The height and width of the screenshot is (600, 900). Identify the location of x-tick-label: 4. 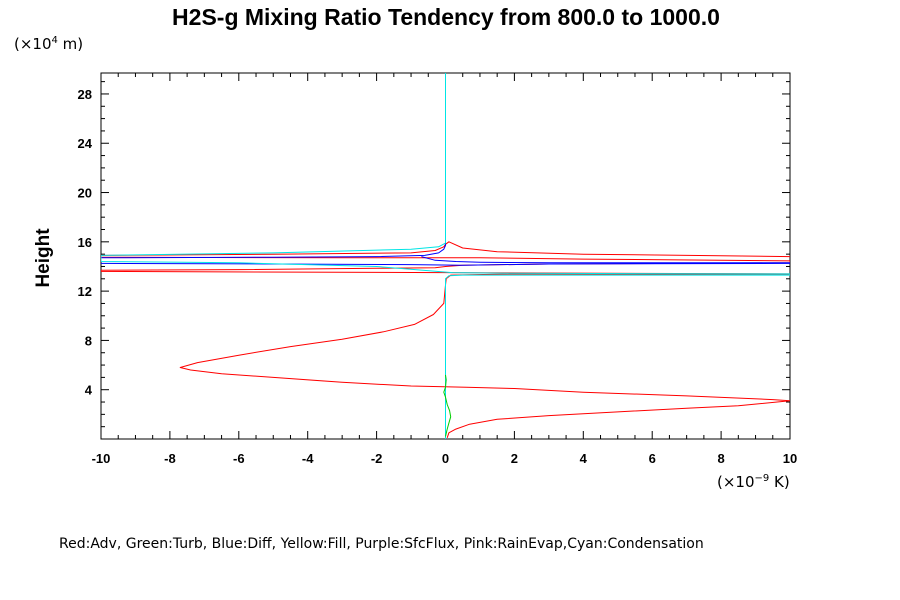
(584, 458).